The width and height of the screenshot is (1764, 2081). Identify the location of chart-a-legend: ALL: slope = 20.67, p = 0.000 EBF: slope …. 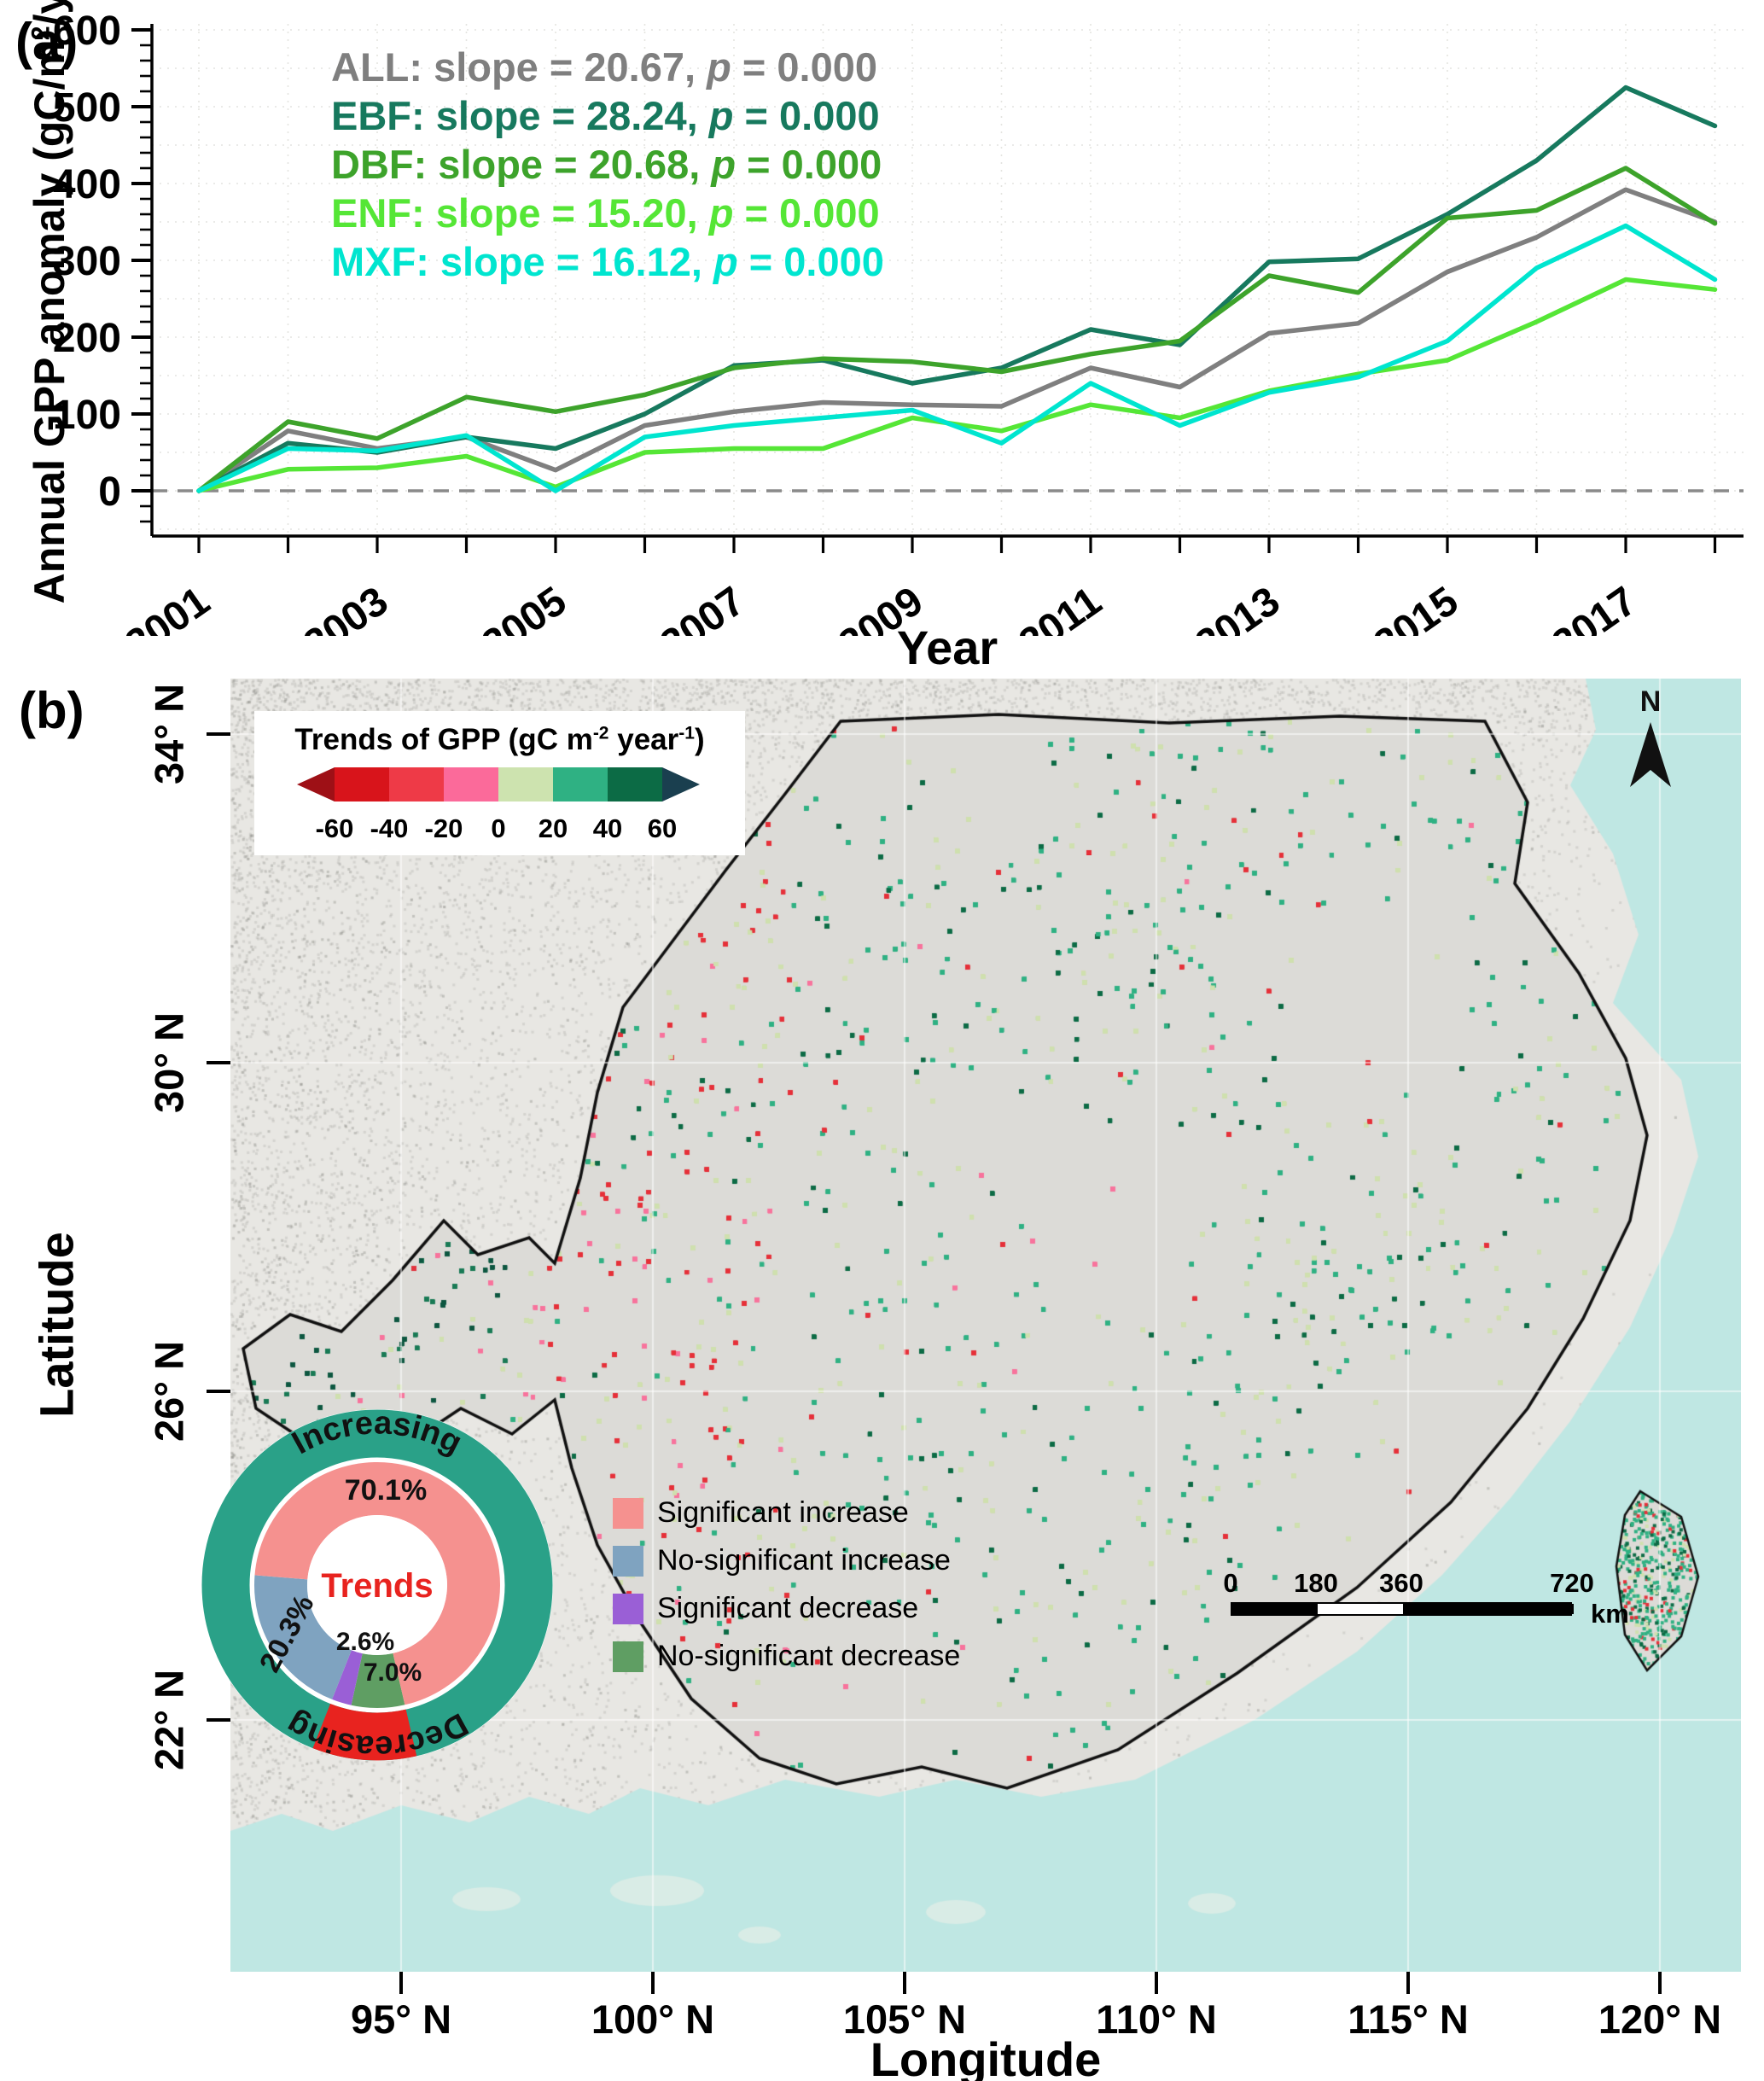
(608, 164).